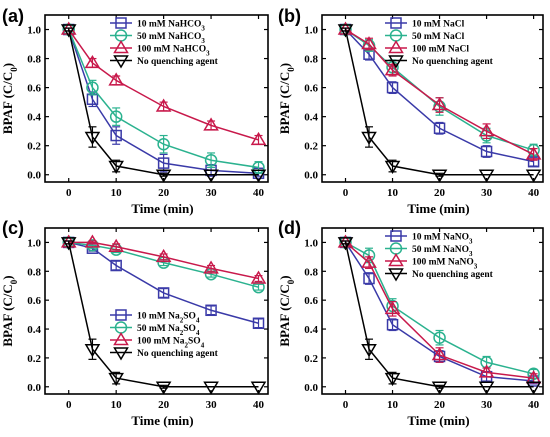  I want to click on x-tick-label: 10, so click(117, 193).